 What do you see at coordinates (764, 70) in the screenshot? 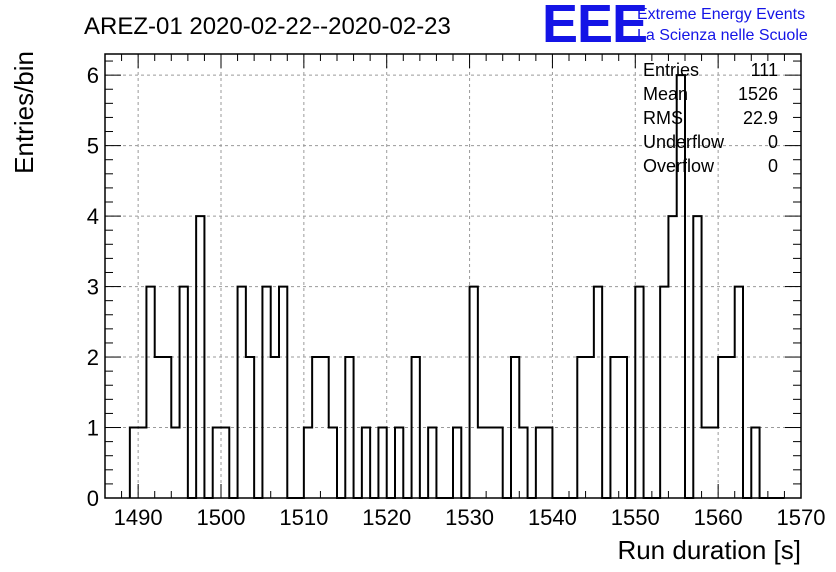
I see `stats-value: 111` at bounding box center [764, 70].